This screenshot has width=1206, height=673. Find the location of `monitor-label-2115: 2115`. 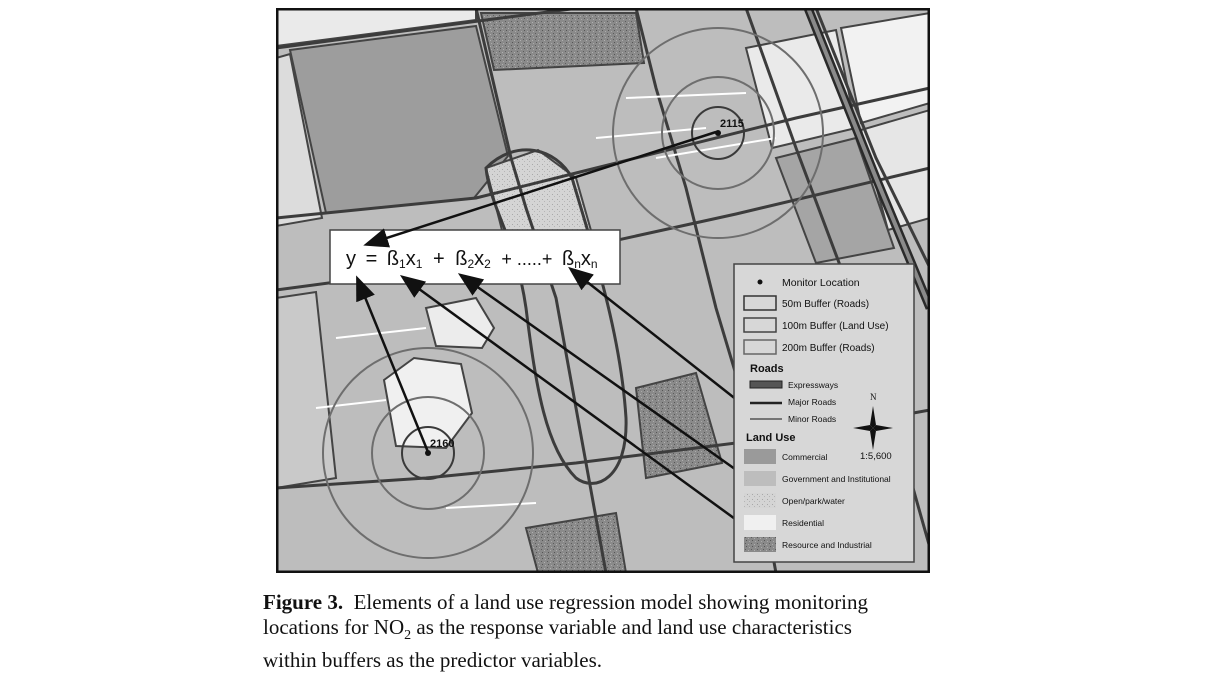

monitor-label-2115: 2115 is located at coordinates (732, 124).